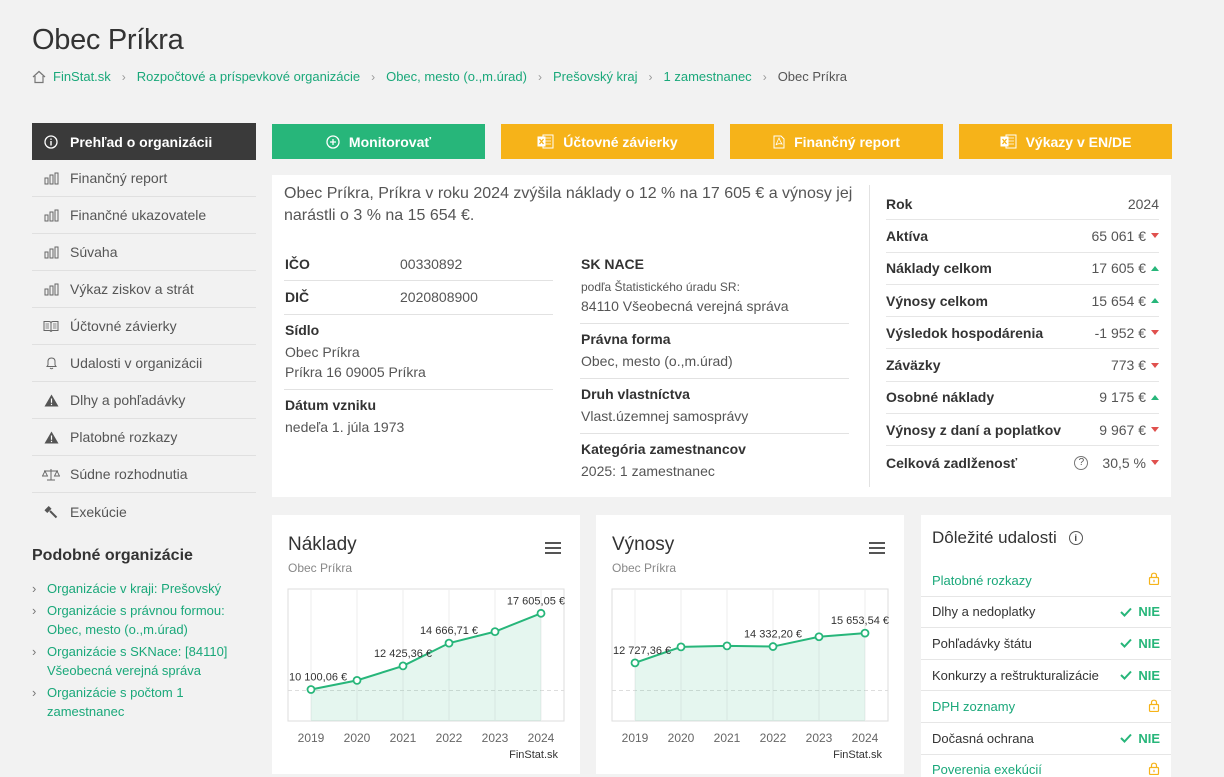  Describe the element at coordinates (128, 400) in the screenshot. I see `sidebar-item-label: Dlhy a pohľadávky` at that location.